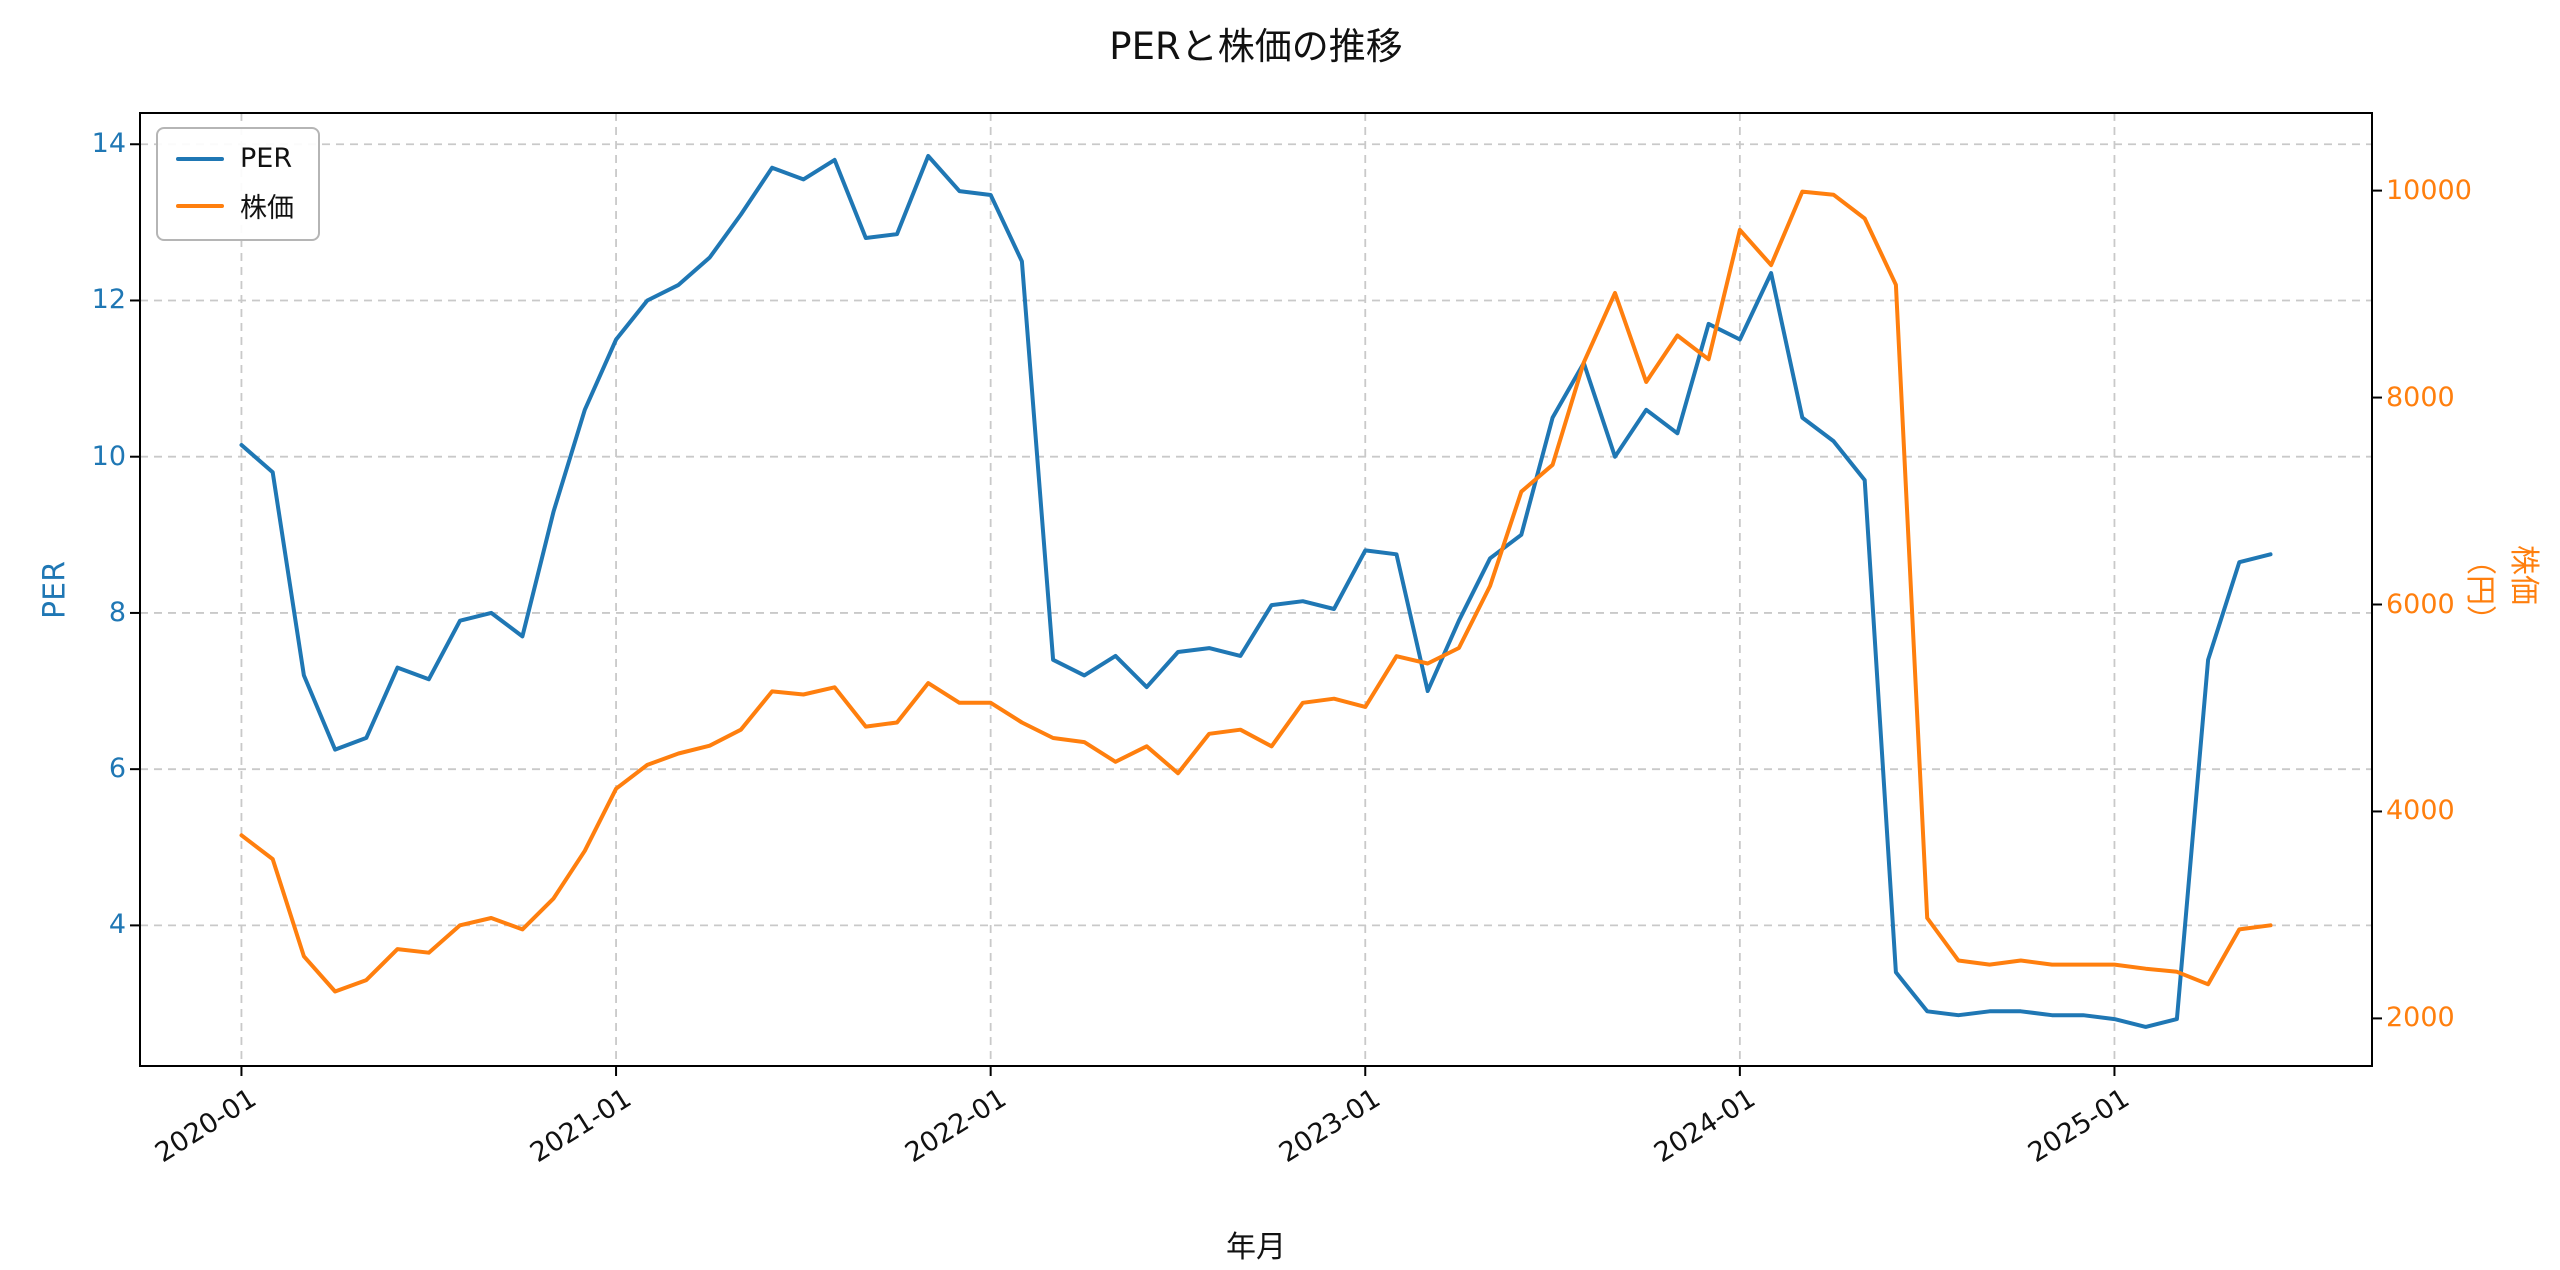 This screenshot has height=1270, width=2560. What do you see at coordinates (267, 208) in the screenshot?
I see `legend-label-kabuka: 株価` at bounding box center [267, 208].